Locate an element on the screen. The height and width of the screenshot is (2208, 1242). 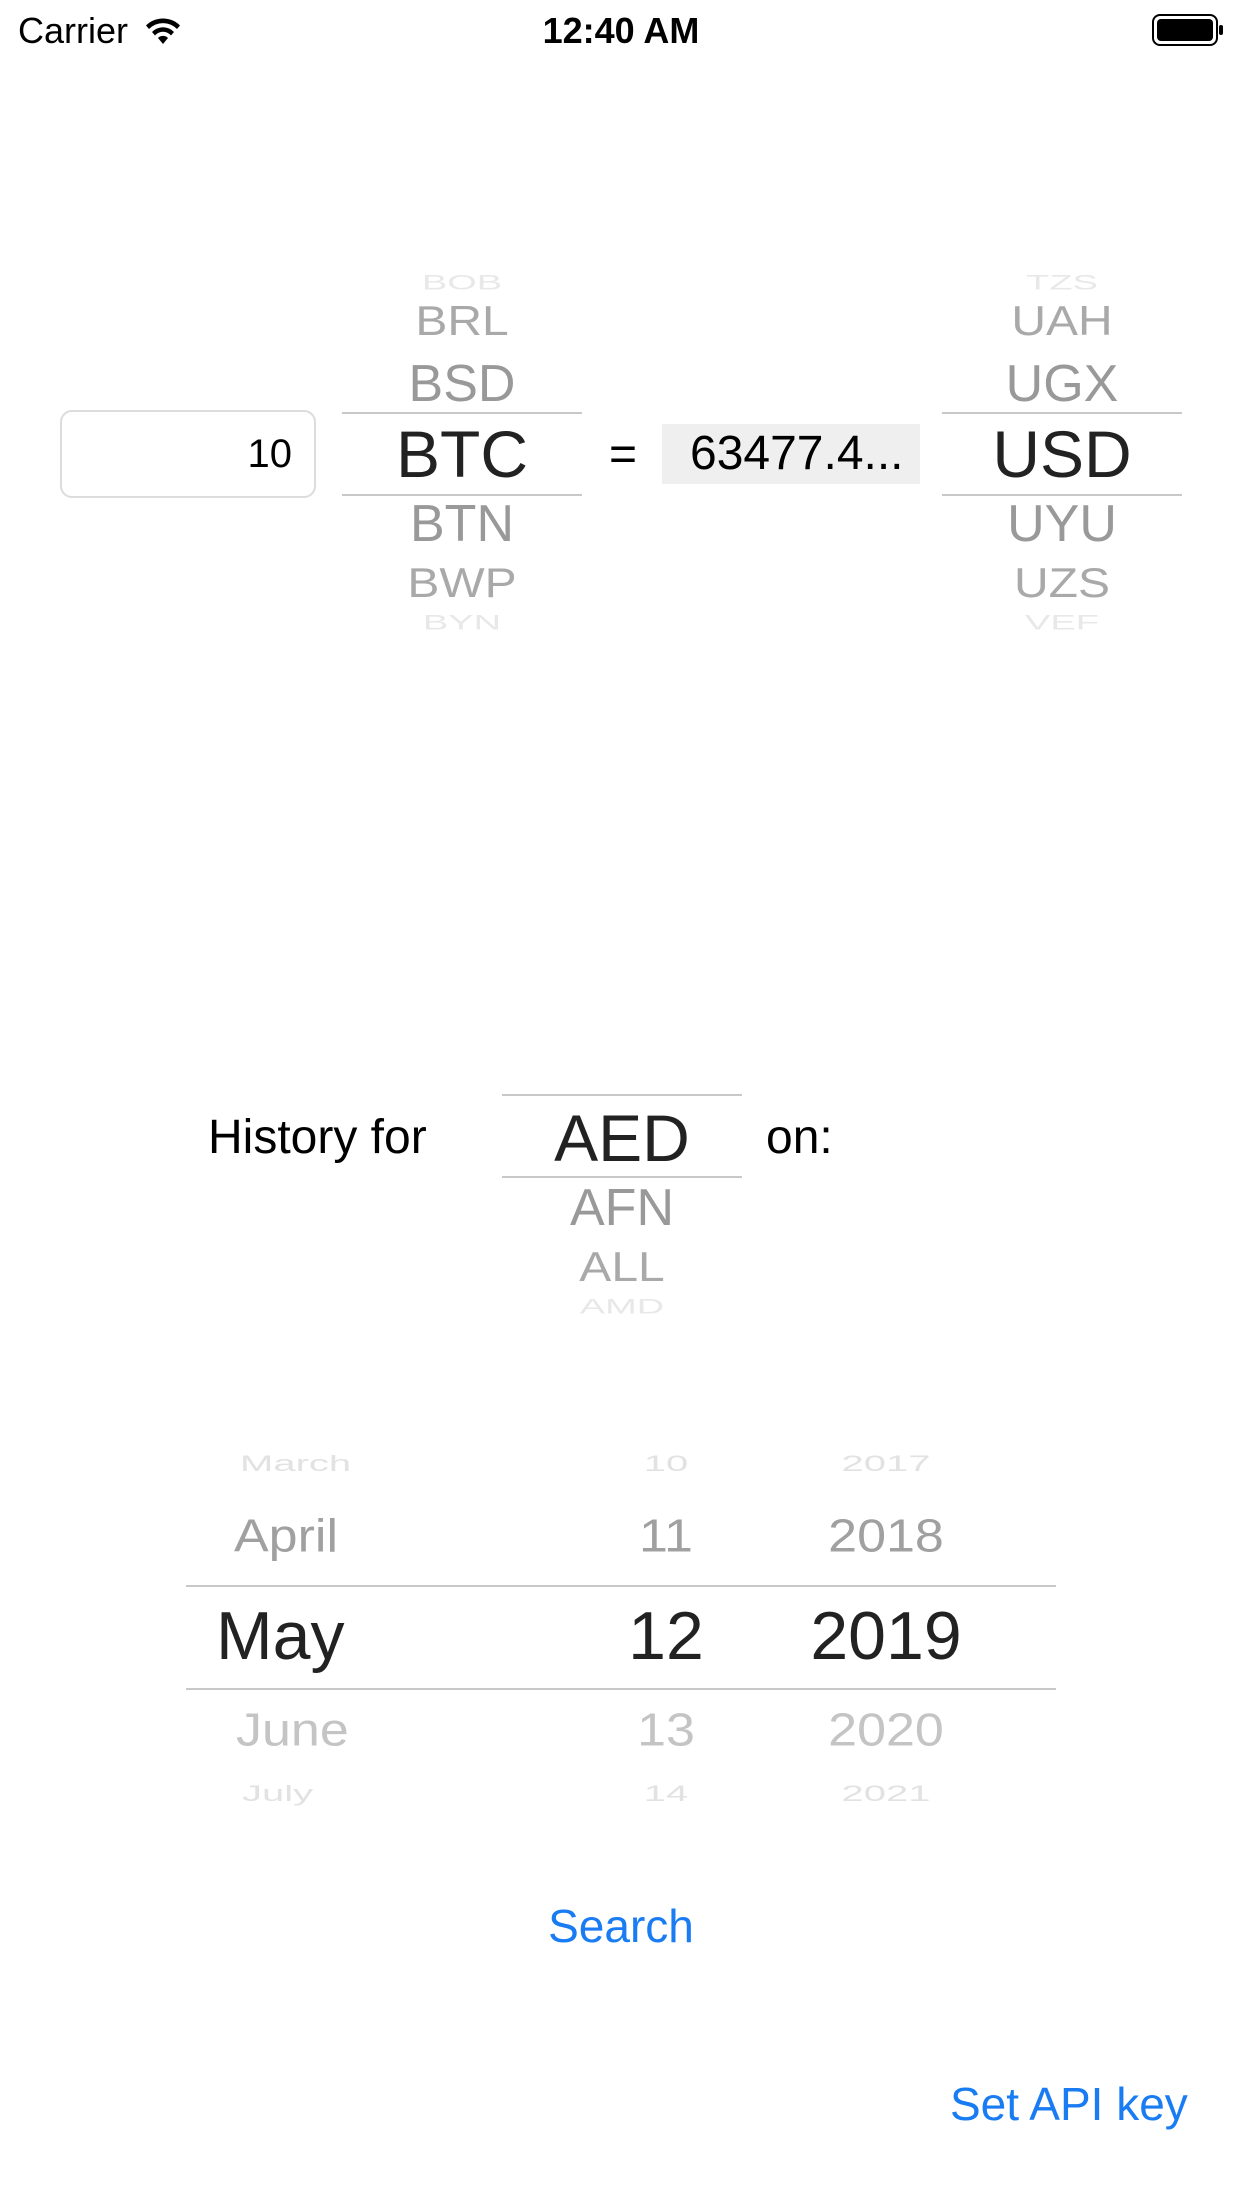
picker-item: 2021 is located at coordinates (886, 1794).